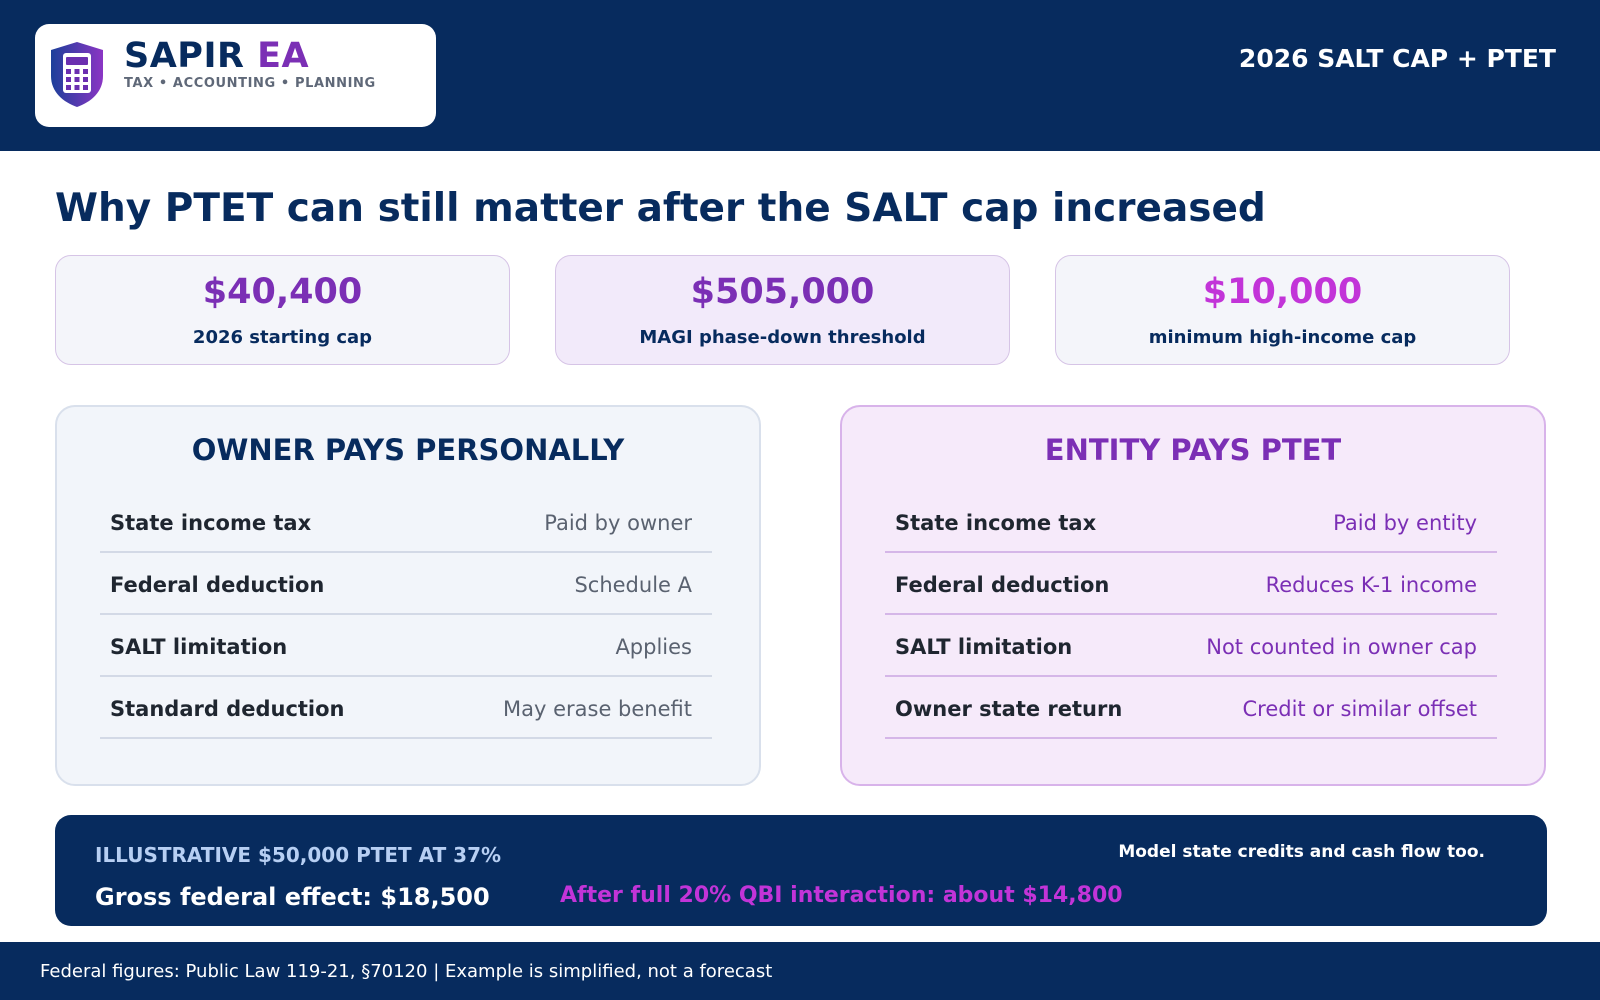 The width and height of the screenshot is (1600, 1000). Describe the element at coordinates (282, 337) in the screenshot. I see `stat-label: 2026 starting cap` at that location.